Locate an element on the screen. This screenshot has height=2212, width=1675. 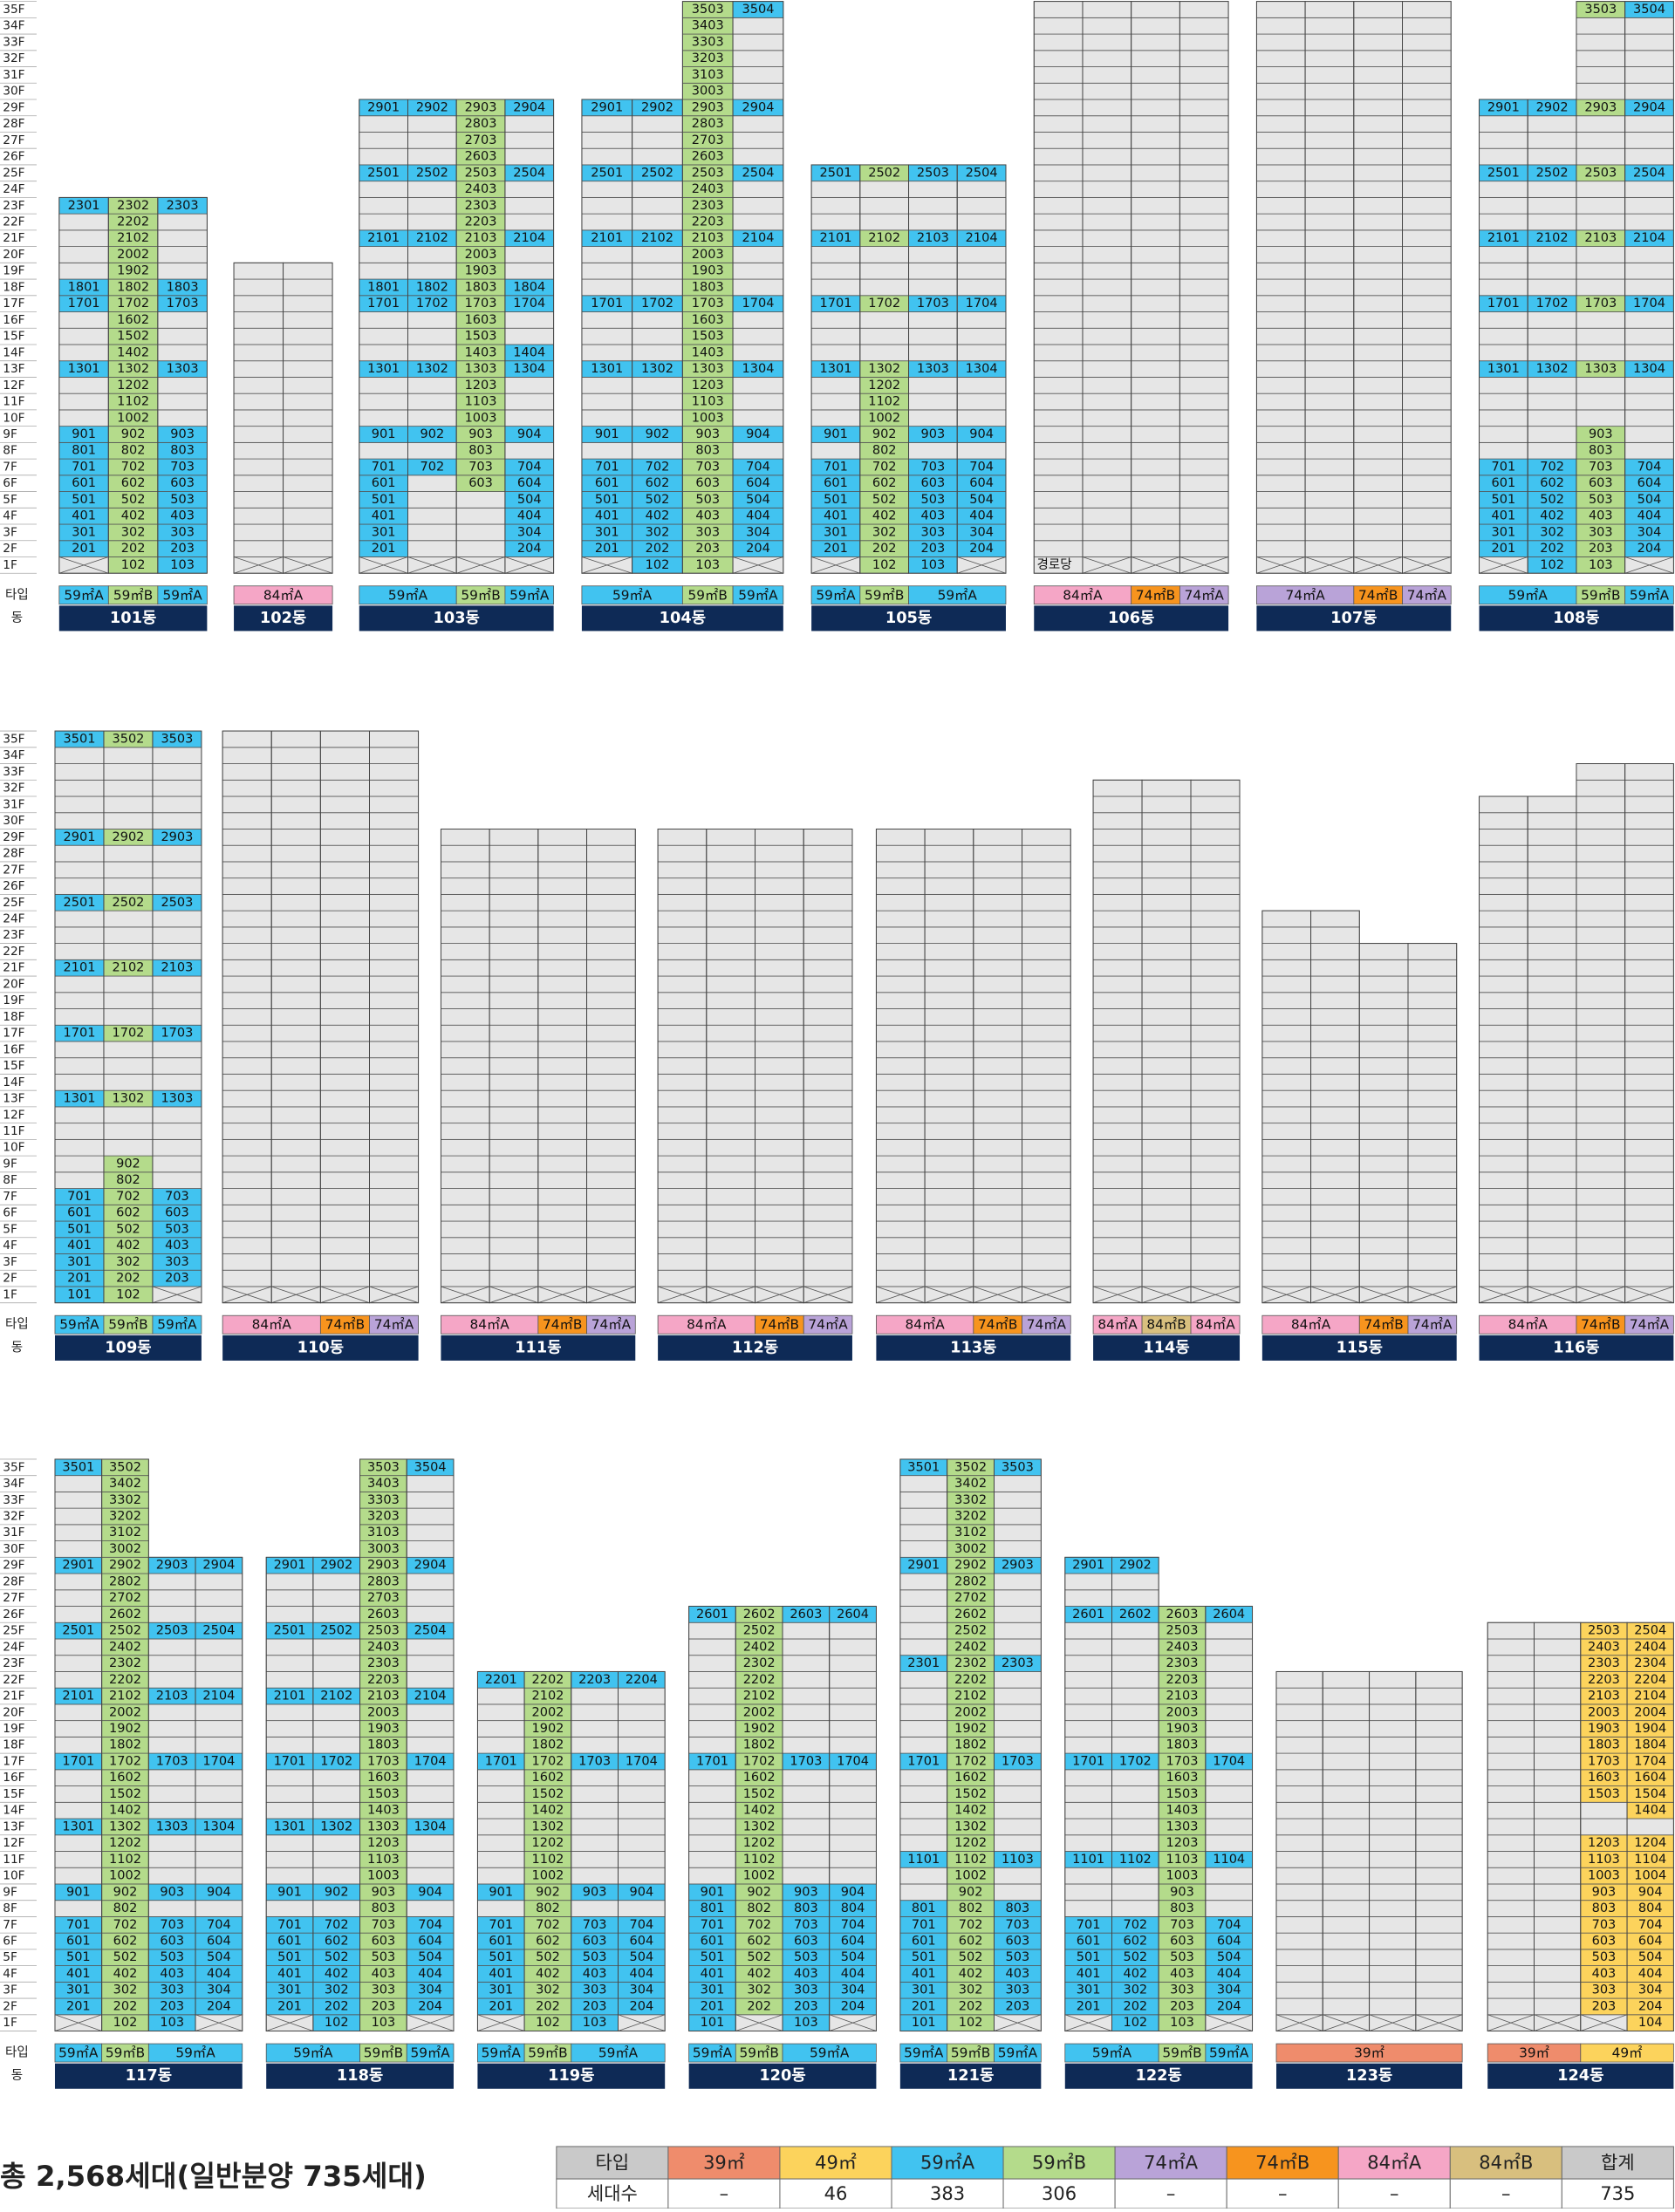
unit-label: 604 is located at coordinates (1650, 1942).